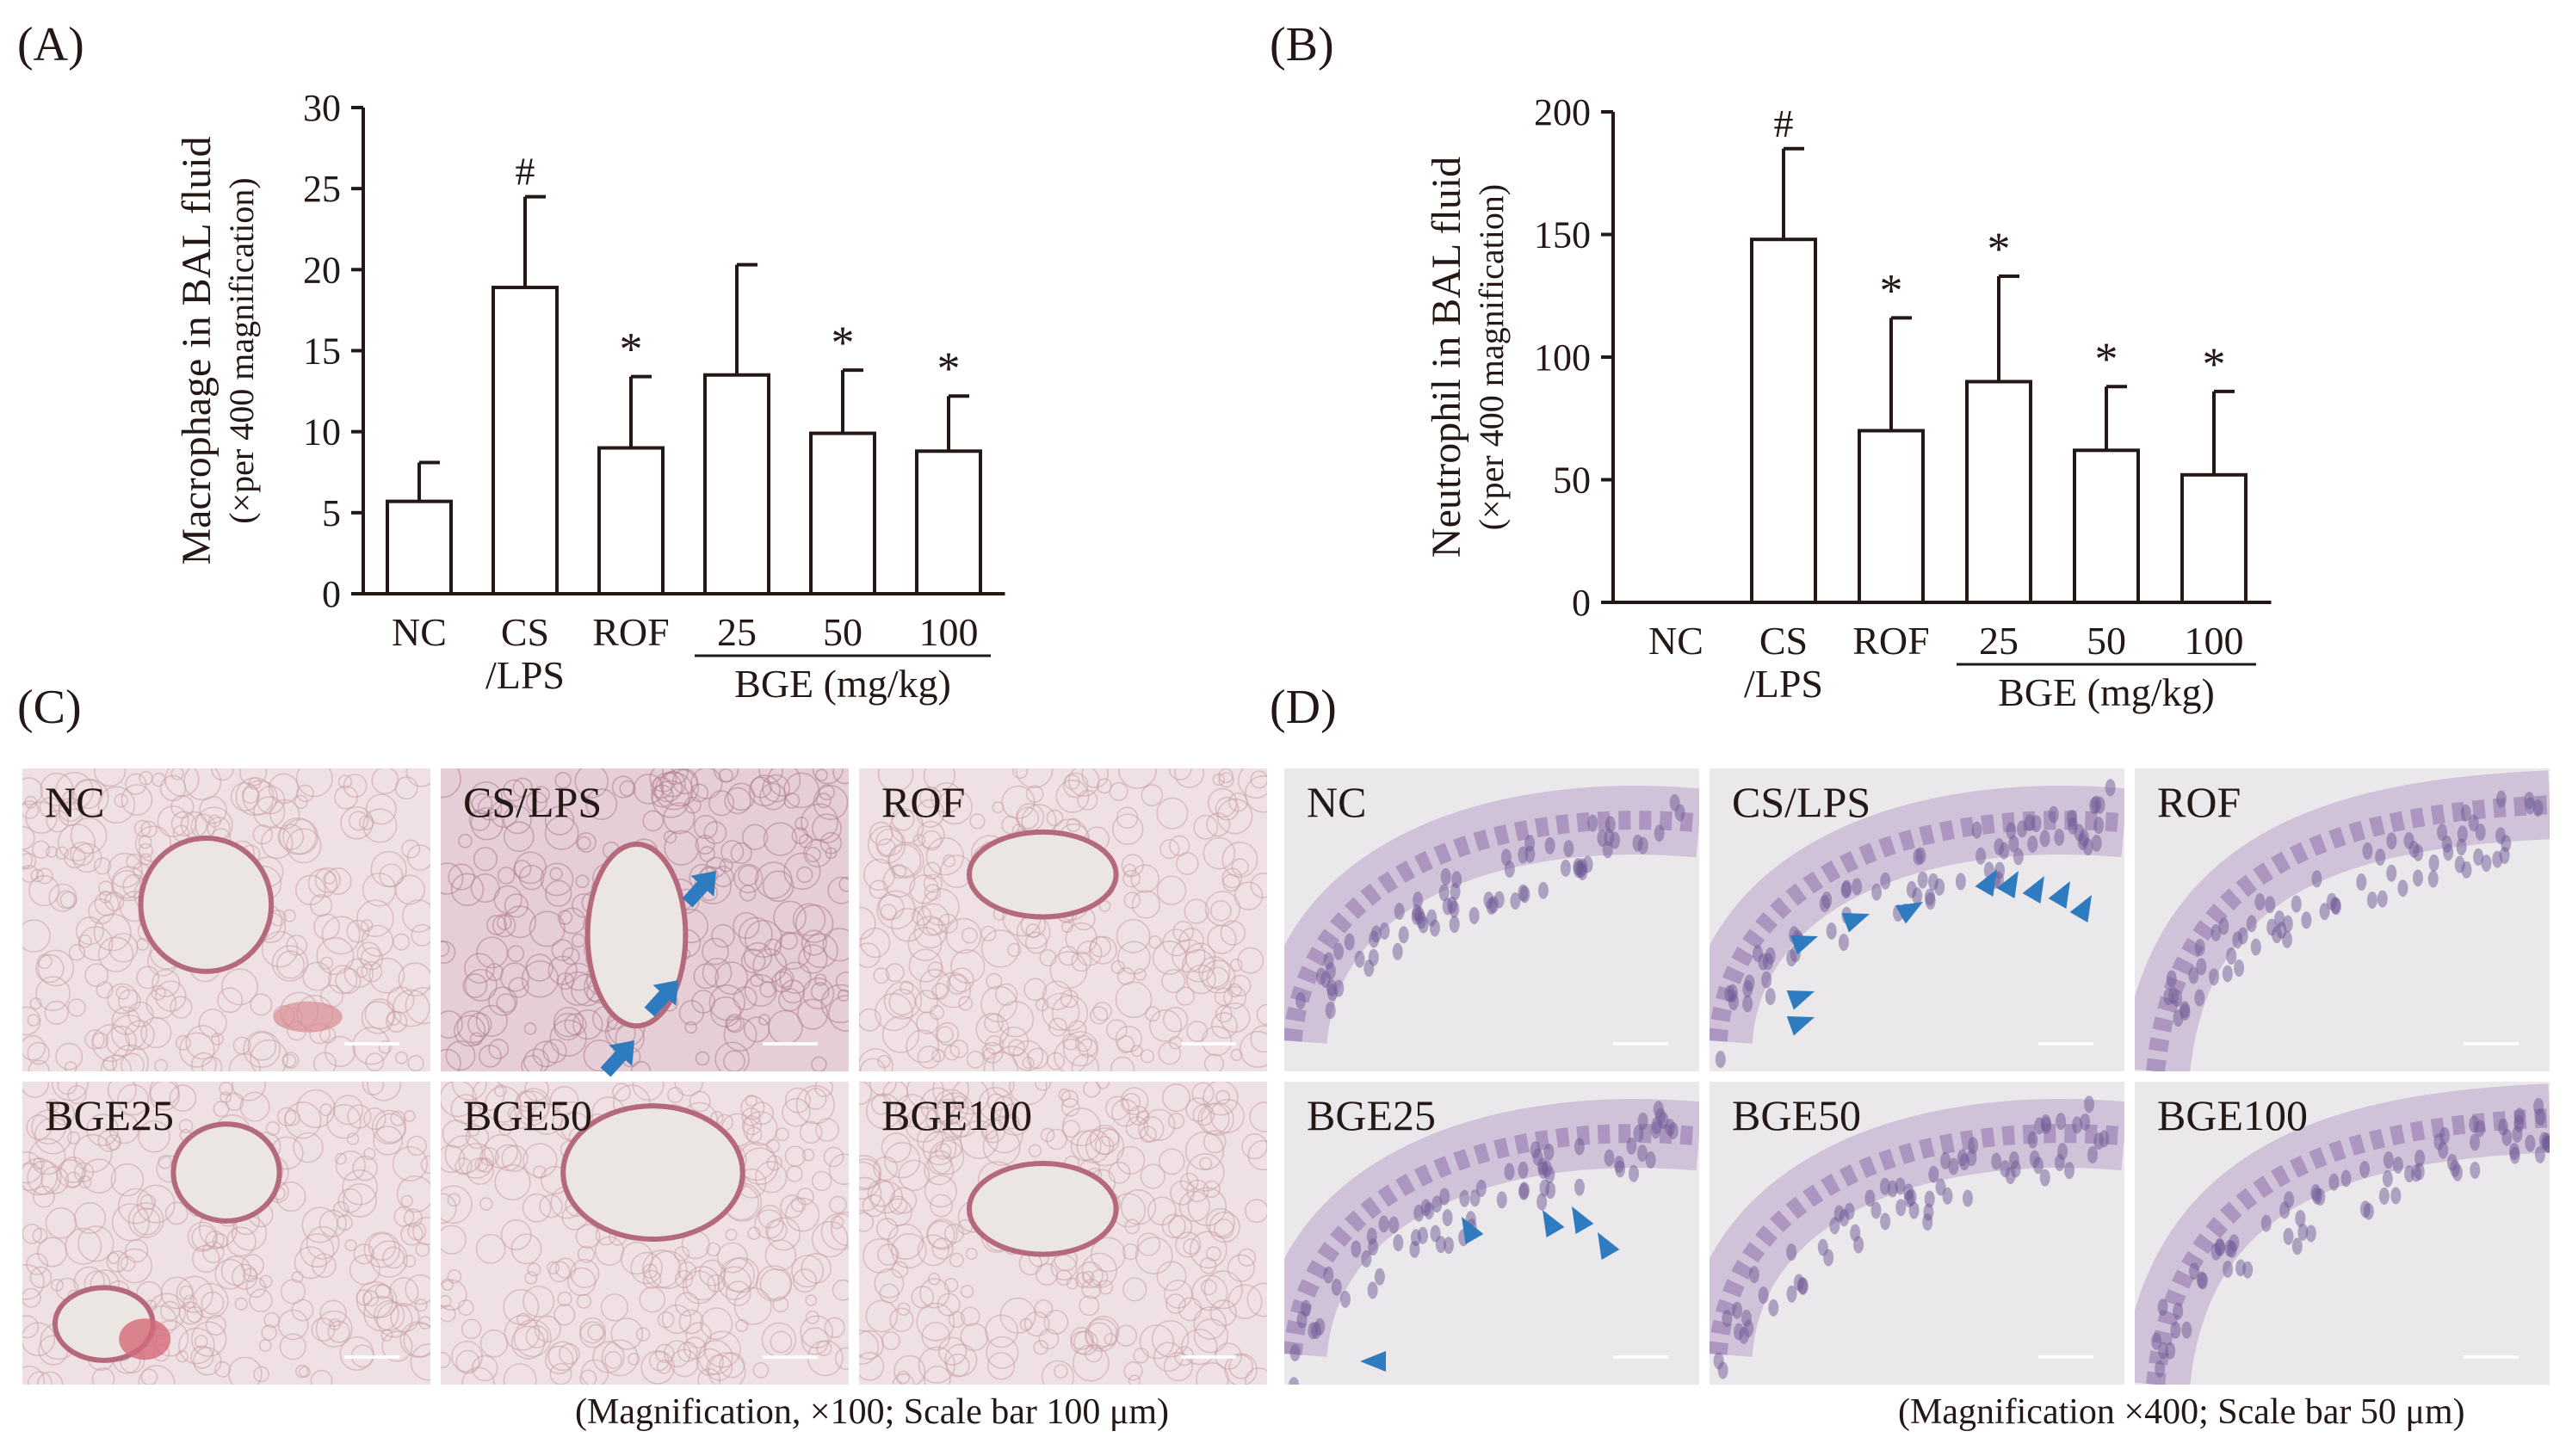 The width and height of the screenshot is (2566, 1456). What do you see at coordinates (1572, 481) in the screenshot?
I see `y-tick-label: 50` at bounding box center [1572, 481].